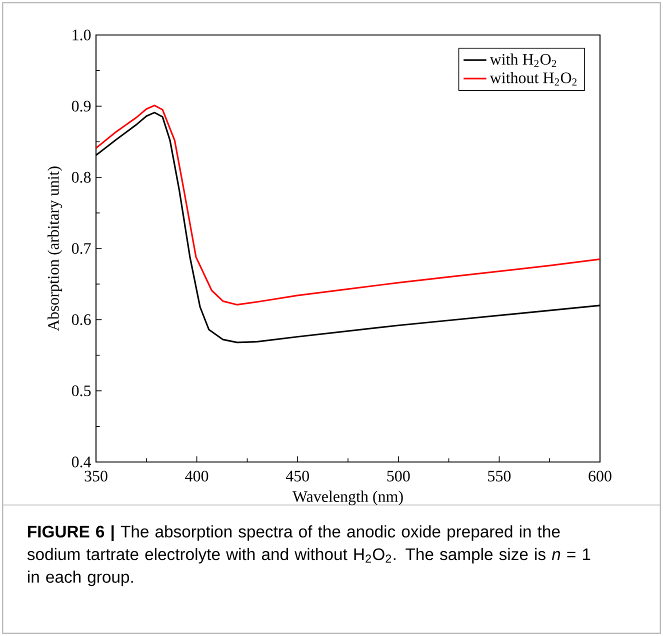 This screenshot has height=636, width=663. I want to click on x-tick-label: 350, so click(96, 476).